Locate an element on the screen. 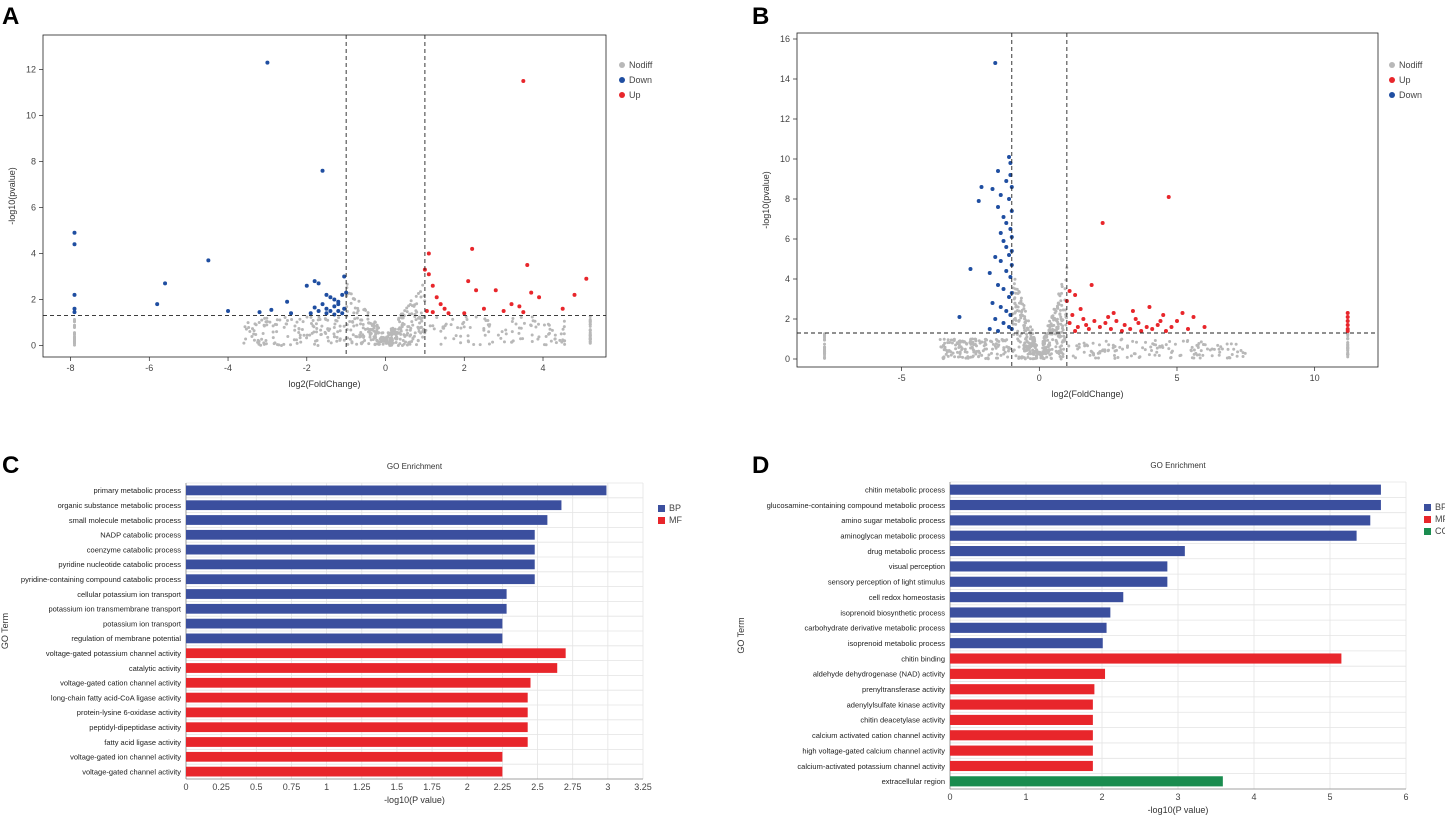  legend-label-mf: MF is located at coordinates (675, 520).